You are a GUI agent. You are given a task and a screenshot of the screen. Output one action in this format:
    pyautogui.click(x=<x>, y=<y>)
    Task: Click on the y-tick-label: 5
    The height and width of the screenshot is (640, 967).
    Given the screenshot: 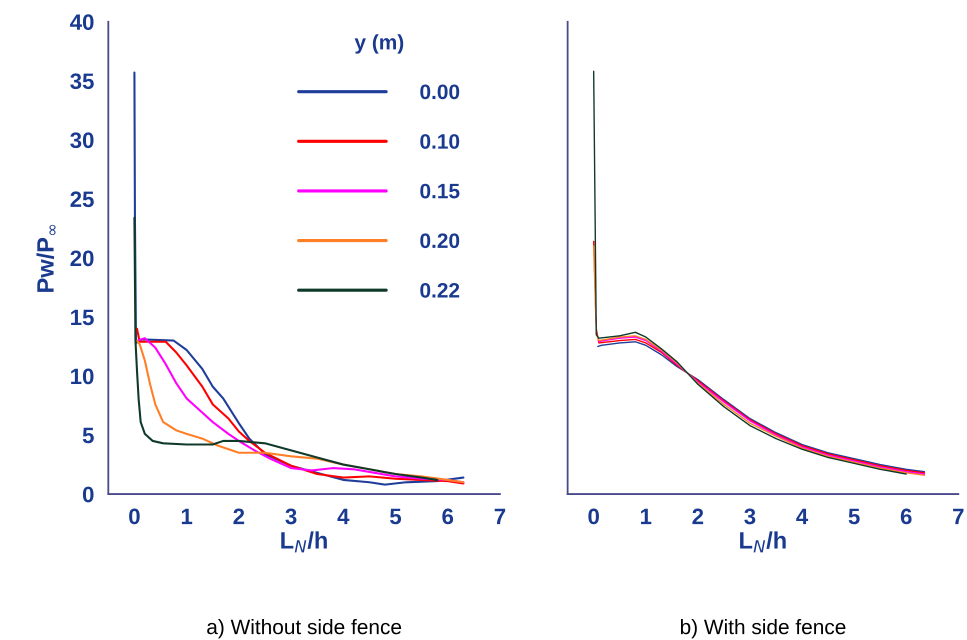 What is the action you would take?
    pyautogui.click(x=88, y=436)
    